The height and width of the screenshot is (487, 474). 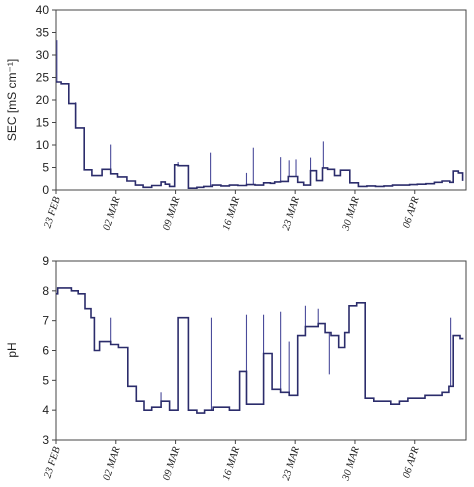 I want to click on sec-y-tick-label: 35, so click(x=43, y=33).